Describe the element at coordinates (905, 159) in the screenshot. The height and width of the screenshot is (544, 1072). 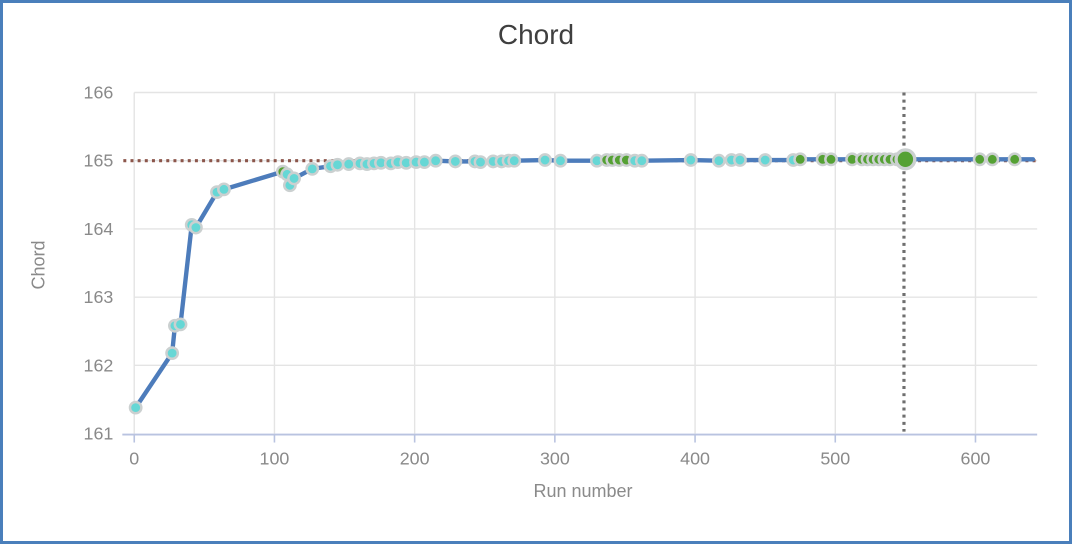
I see `highlighted-data-point-marker` at that location.